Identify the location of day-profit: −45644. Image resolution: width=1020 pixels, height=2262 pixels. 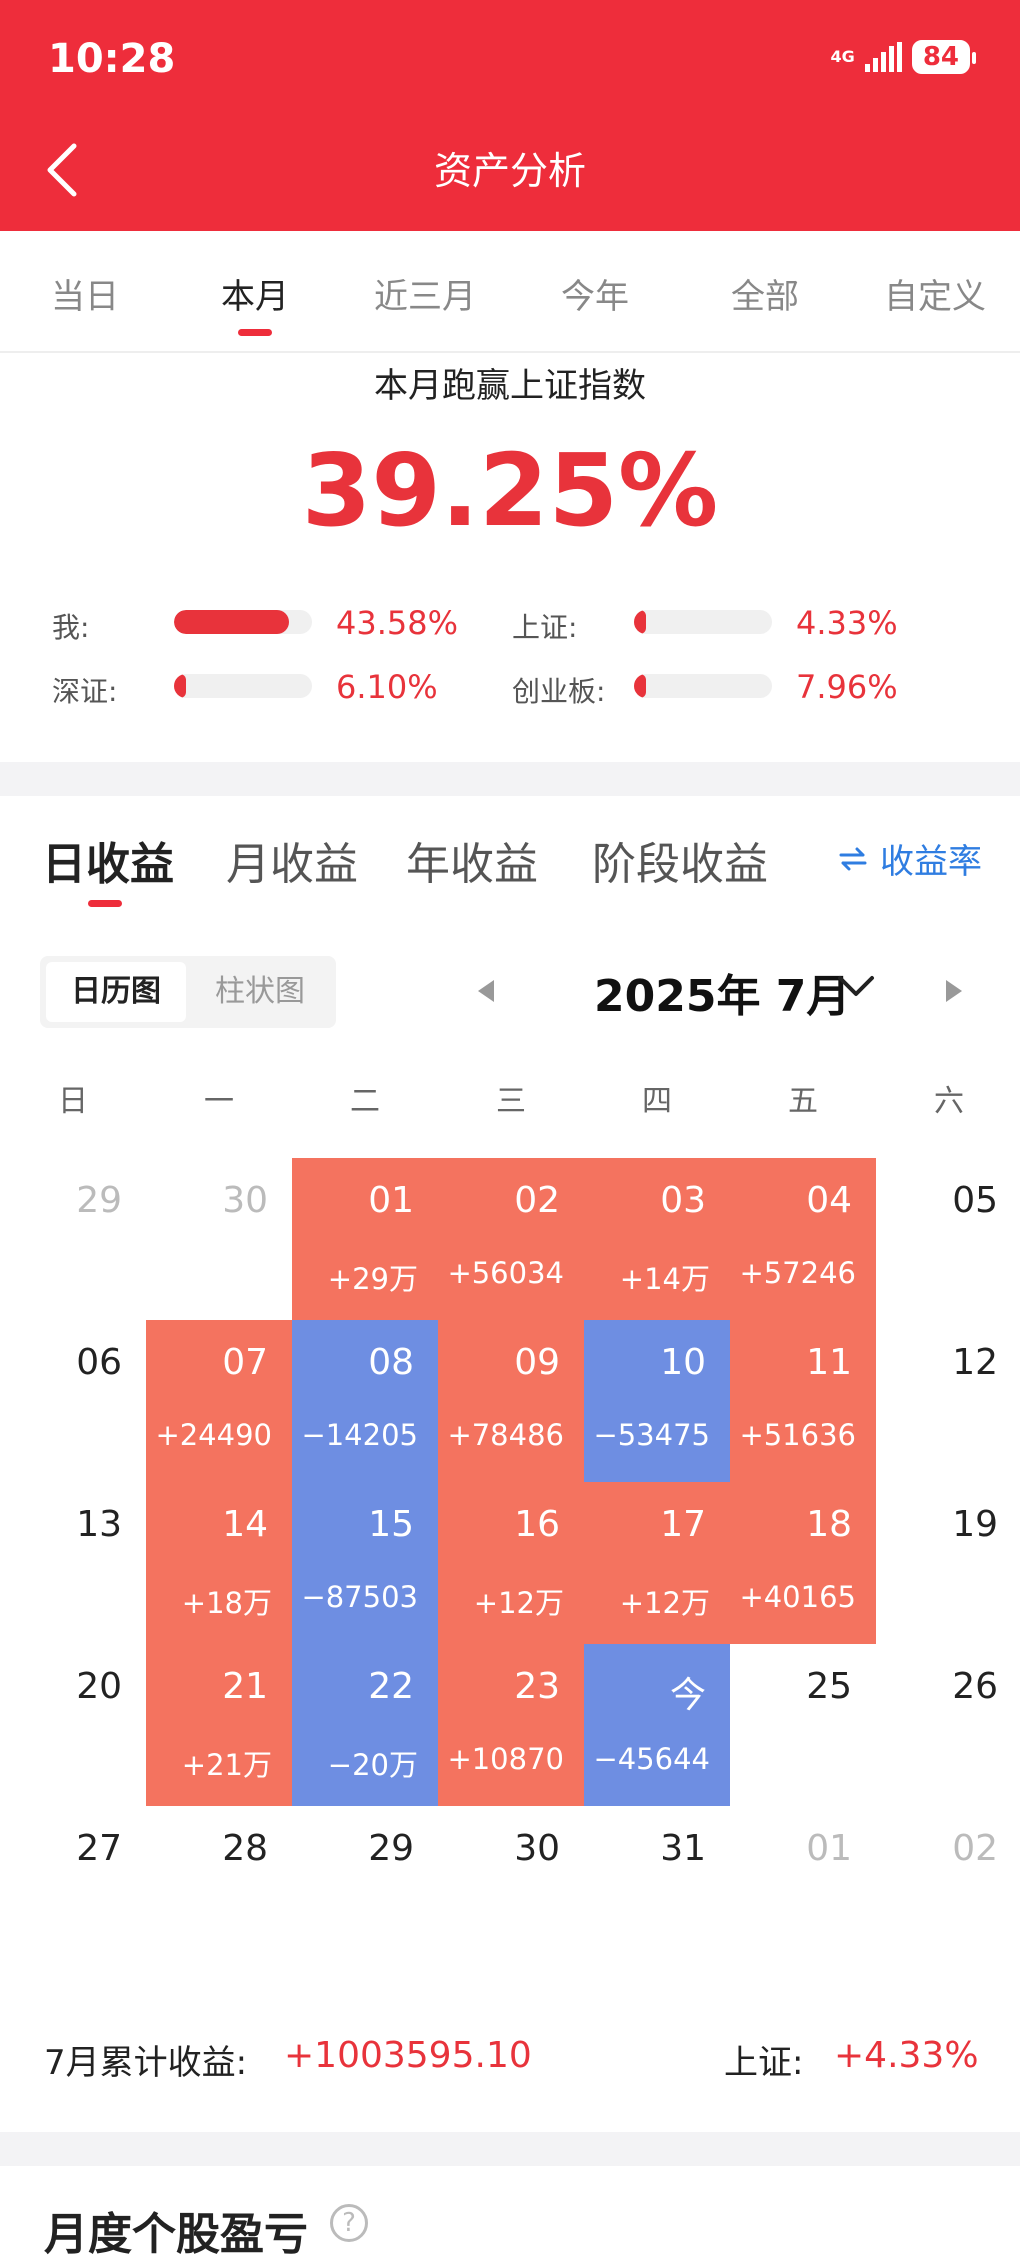
(651, 1759).